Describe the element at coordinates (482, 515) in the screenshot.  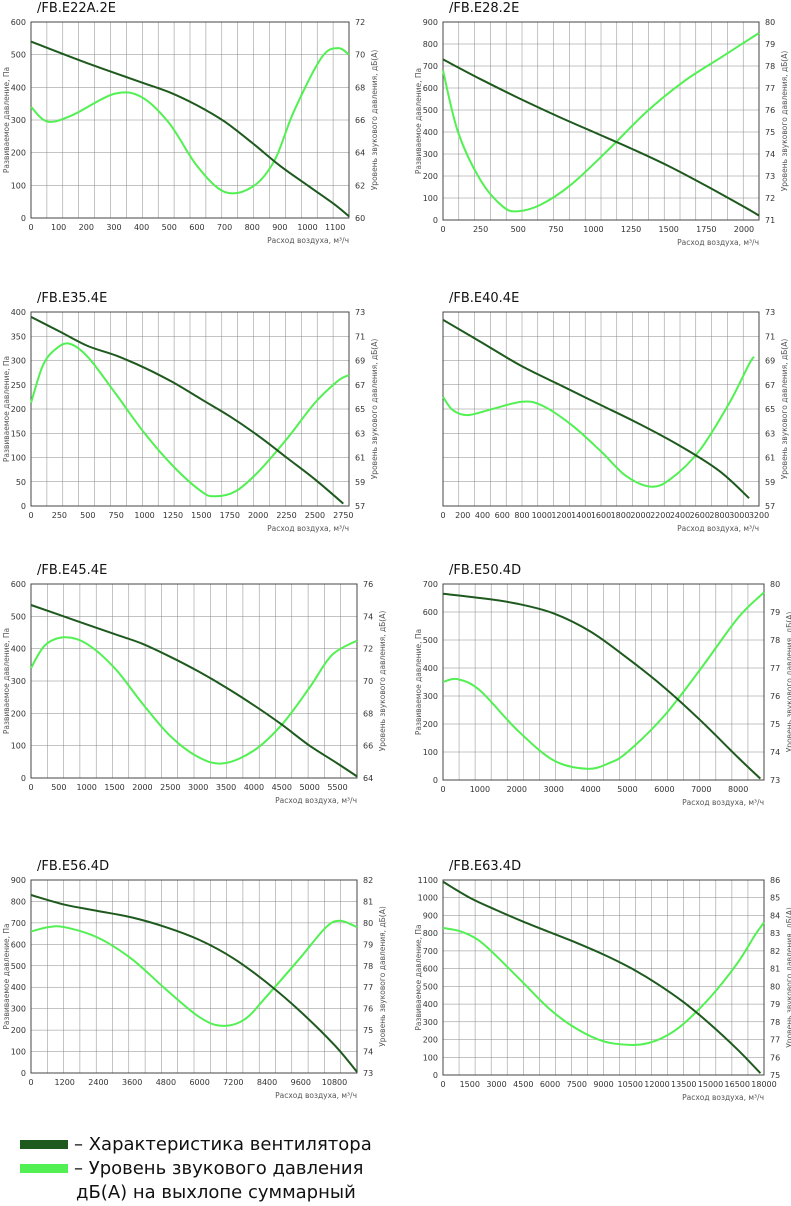
I see `x-tick-label: 400` at that location.